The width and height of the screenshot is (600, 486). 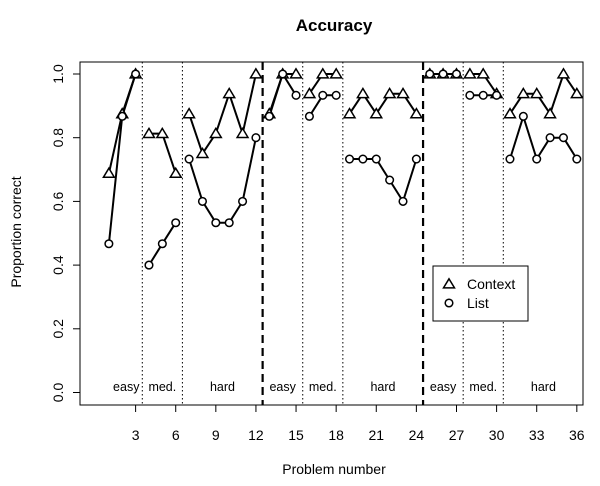 What do you see at coordinates (417, 435) in the screenshot?
I see `x-tick-label: 24` at bounding box center [417, 435].